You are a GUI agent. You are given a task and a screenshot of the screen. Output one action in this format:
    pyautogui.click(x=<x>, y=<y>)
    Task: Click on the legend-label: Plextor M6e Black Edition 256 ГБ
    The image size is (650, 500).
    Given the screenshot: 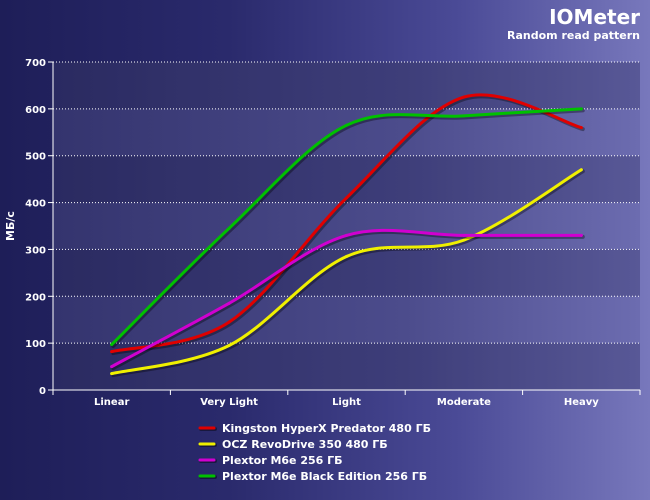 What is the action you would take?
    pyautogui.click(x=324, y=476)
    